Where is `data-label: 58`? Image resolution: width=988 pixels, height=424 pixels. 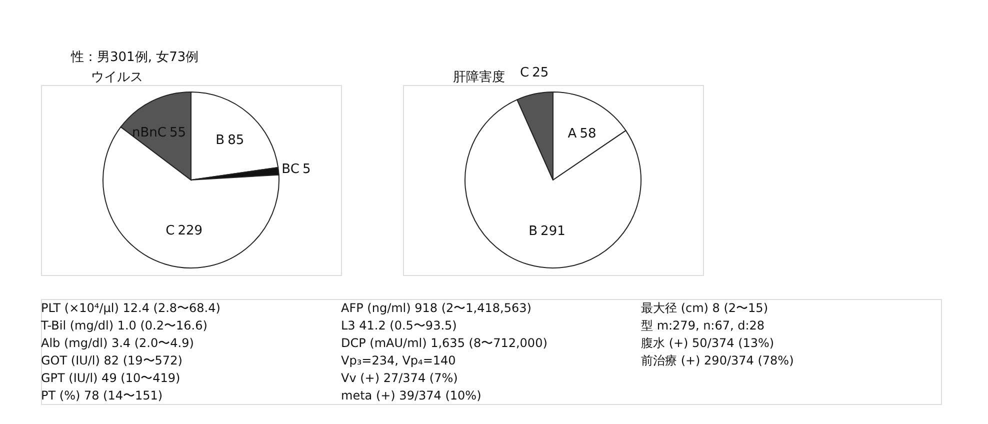
data-label: 58 is located at coordinates (588, 134).